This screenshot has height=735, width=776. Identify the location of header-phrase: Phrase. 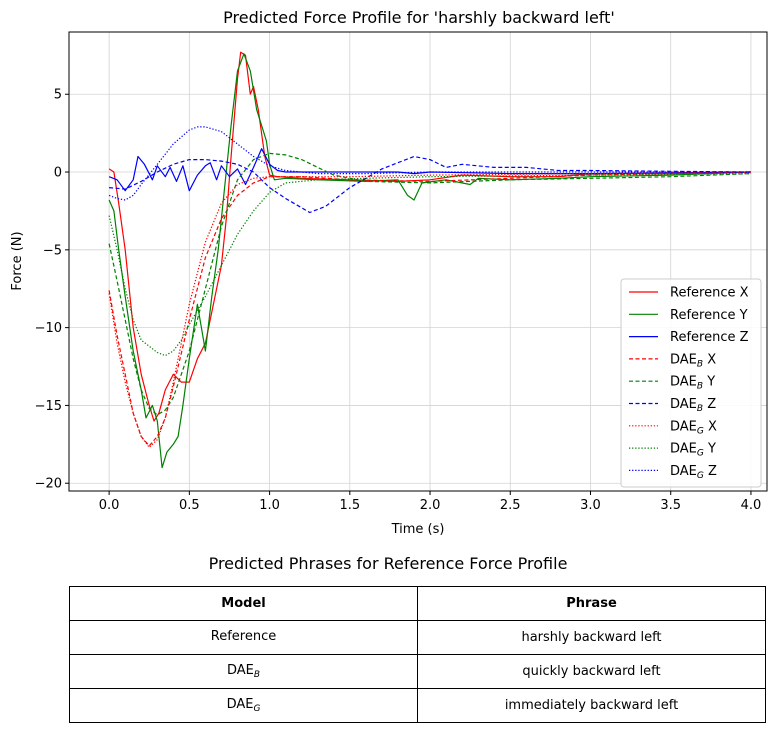
(591, 603).